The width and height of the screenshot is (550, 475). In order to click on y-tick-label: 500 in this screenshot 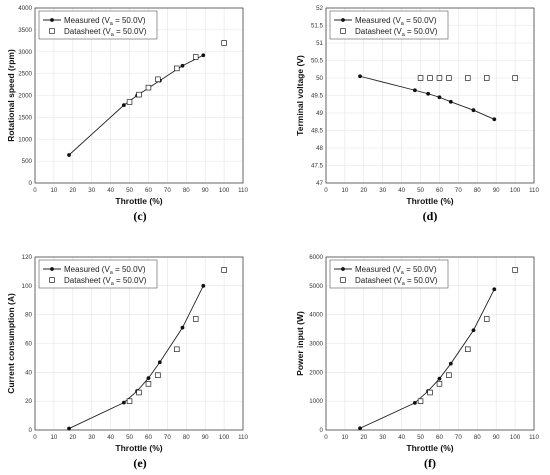, I will do `click(27, 161)`.